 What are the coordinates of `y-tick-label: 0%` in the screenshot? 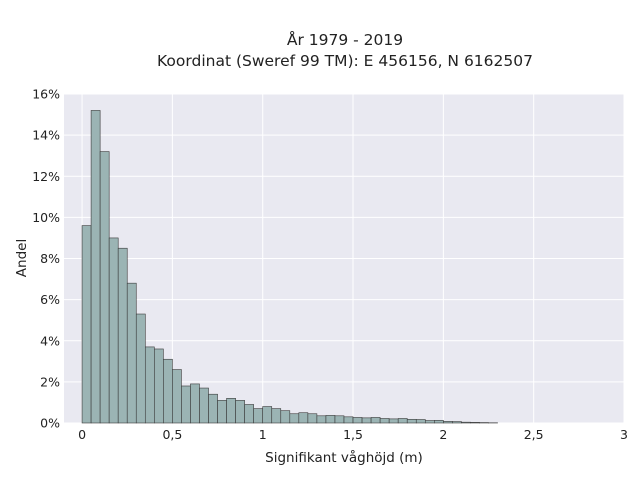 It's located at (50, 423).